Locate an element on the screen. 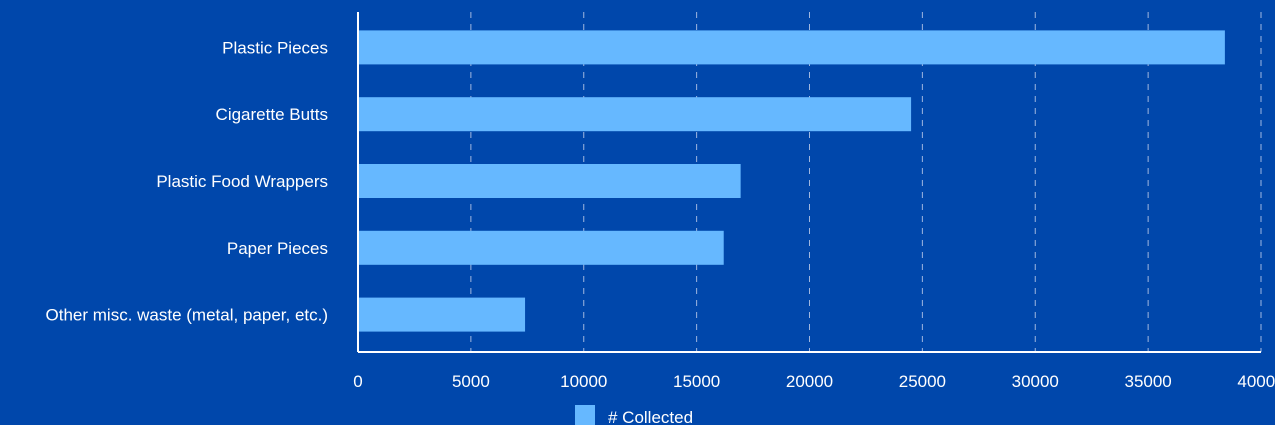 This screenshot has width=1275, height=425. category-label-4: Other misc. waste (metal, paper, etc.) is located at coordinates (187, 315).